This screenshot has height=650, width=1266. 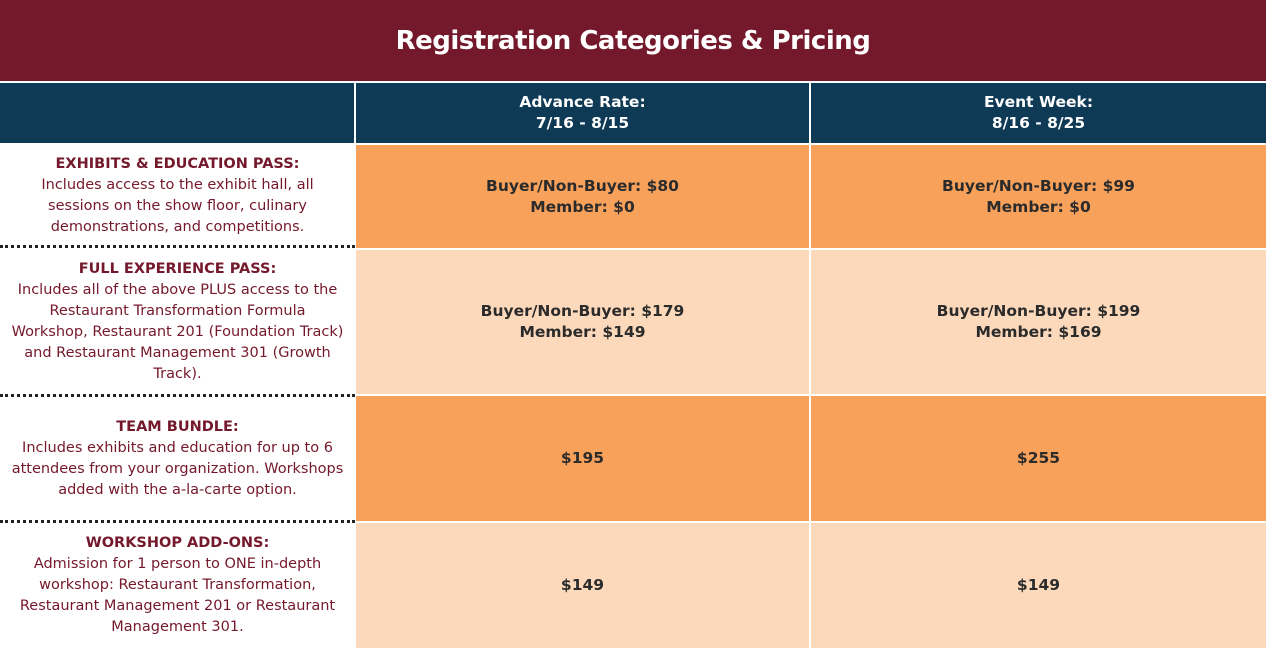 What do you see at coordinates (582, 196) in the screenshot?
I see `price-cell-exhibits-advance: Buyer/Non-Buyer: $80 Member: $0` at bounding box center [582, 196].